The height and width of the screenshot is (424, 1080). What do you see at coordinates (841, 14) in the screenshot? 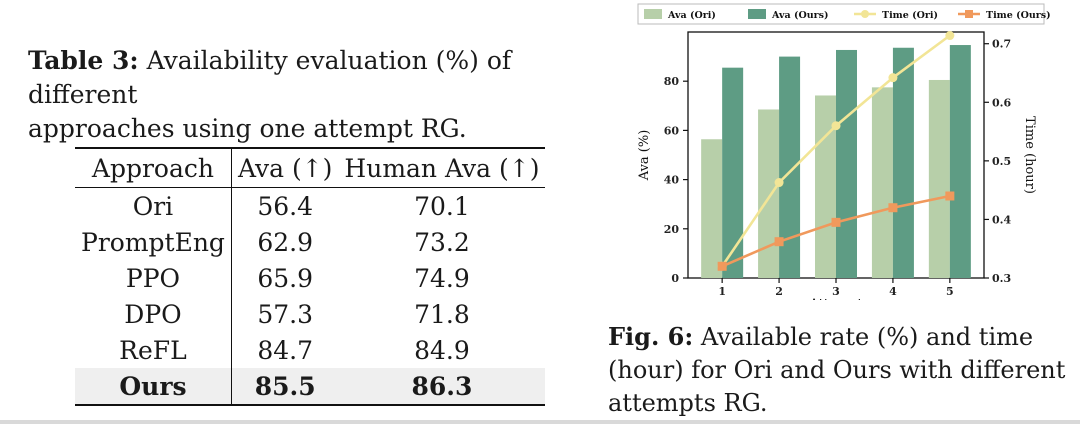
I see `legend-box` at bounding box center [841, 14].